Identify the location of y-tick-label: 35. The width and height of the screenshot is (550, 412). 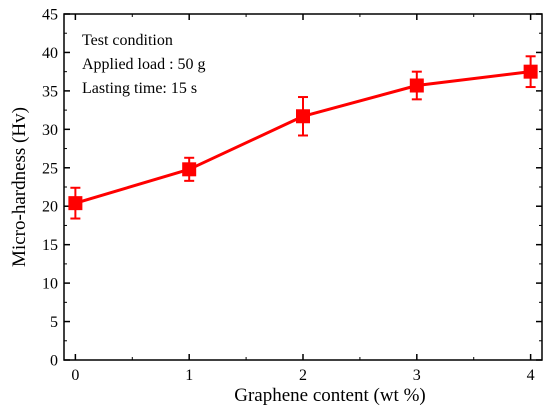
(50, 91).